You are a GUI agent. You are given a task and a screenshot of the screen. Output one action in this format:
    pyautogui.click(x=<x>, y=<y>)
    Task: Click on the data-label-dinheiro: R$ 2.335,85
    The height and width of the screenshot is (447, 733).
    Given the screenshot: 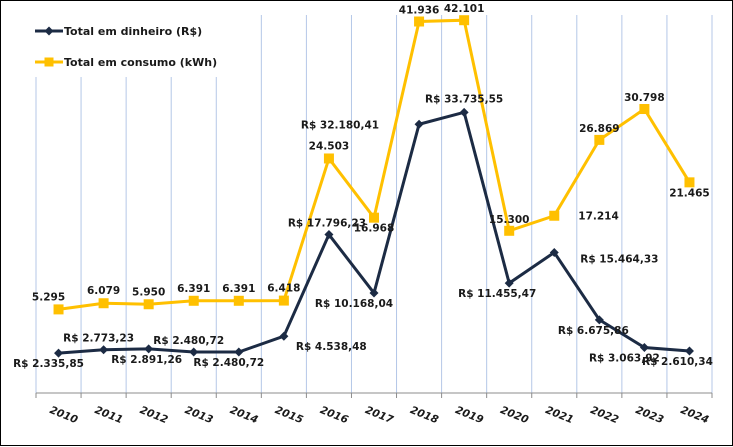 What is the action you would take?
    pyautogui.click(x=48, y=364)
    